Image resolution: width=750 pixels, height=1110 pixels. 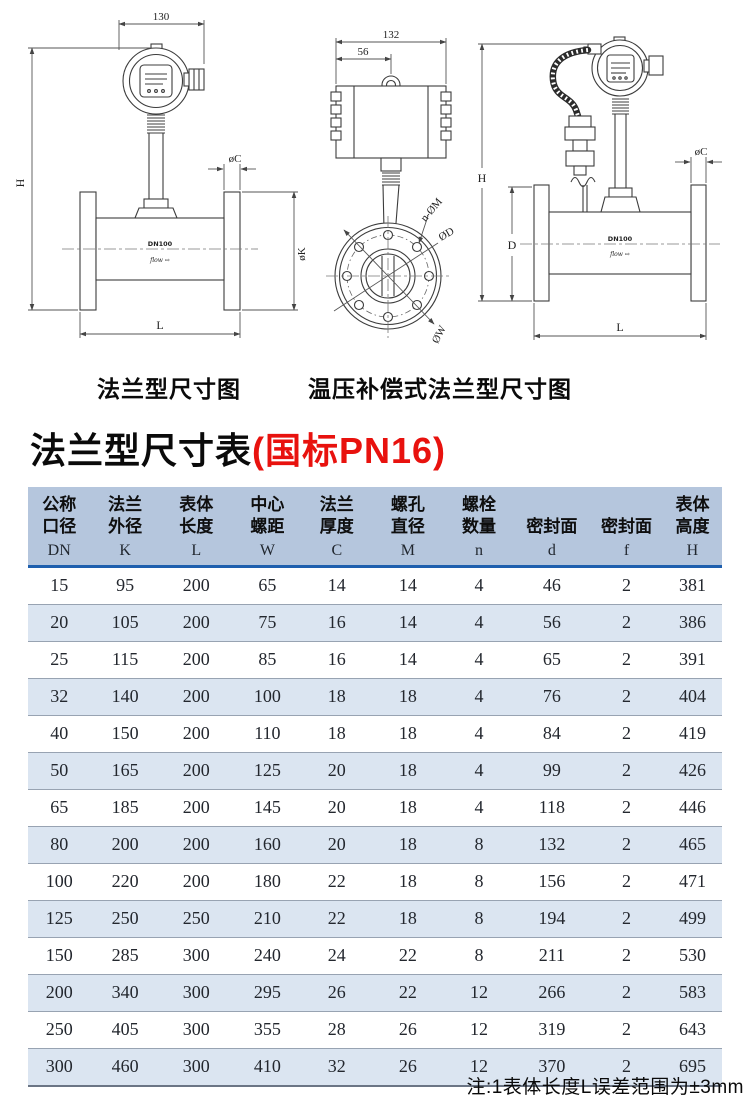 What do you see at coordinates (336, 585) in the screenshot?
I see `table-cell: 14` at bounding box center [336, 585].